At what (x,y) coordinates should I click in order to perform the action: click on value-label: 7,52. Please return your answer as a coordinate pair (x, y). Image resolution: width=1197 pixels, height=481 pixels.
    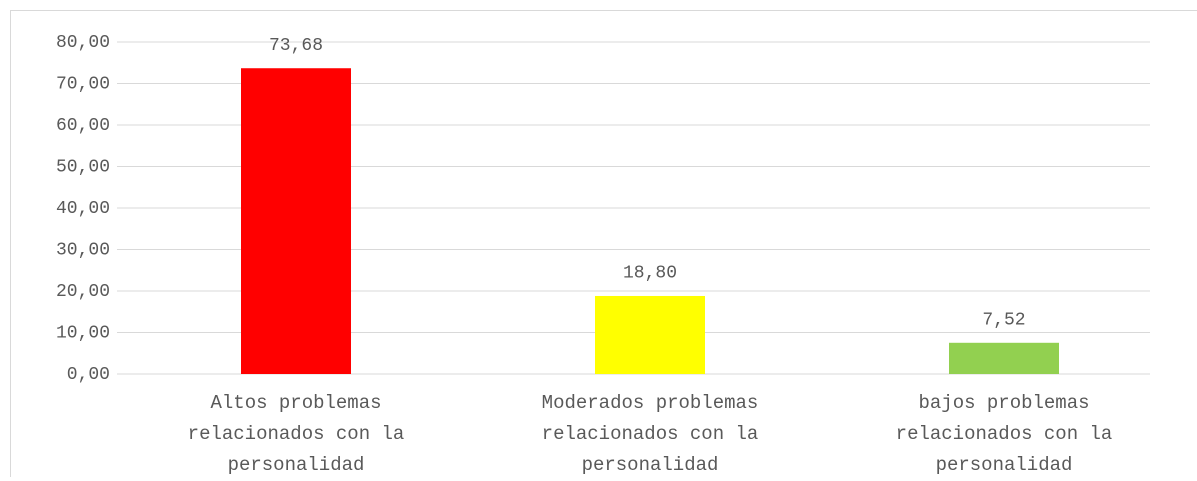
    Looking at the image, I should click on (1003, 321).